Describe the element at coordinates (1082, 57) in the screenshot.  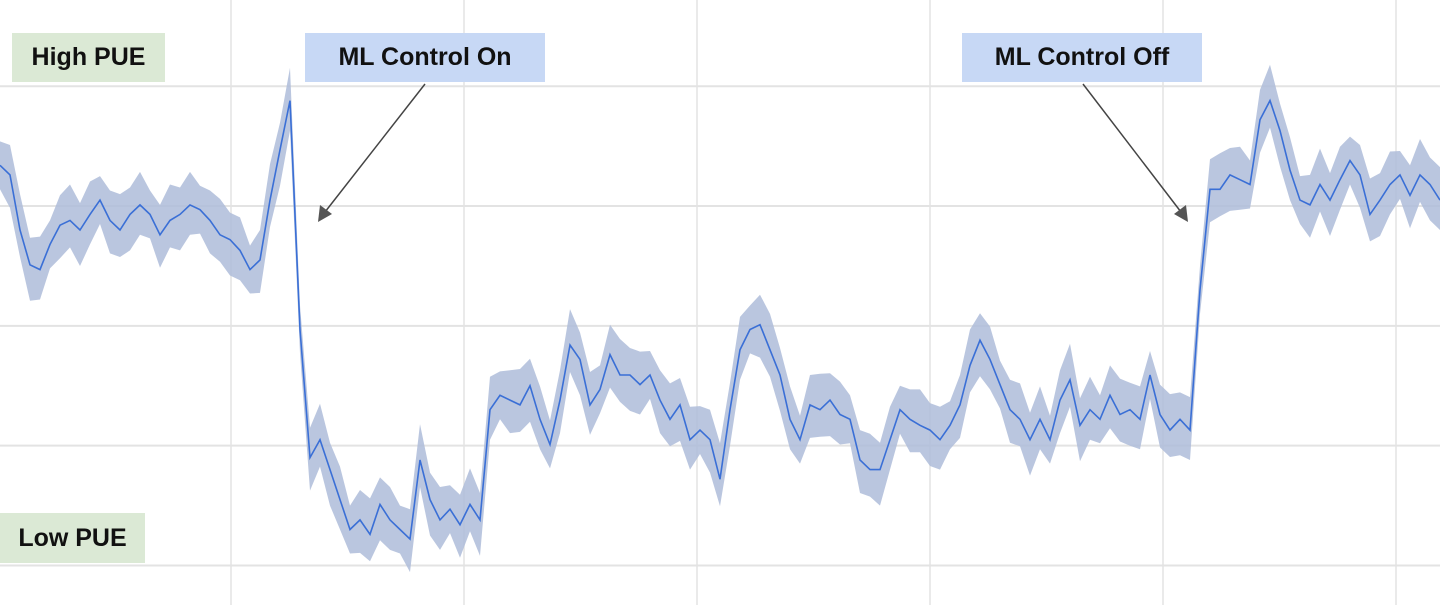
I see `ml-control-off-label: ML Control Off` at that location.